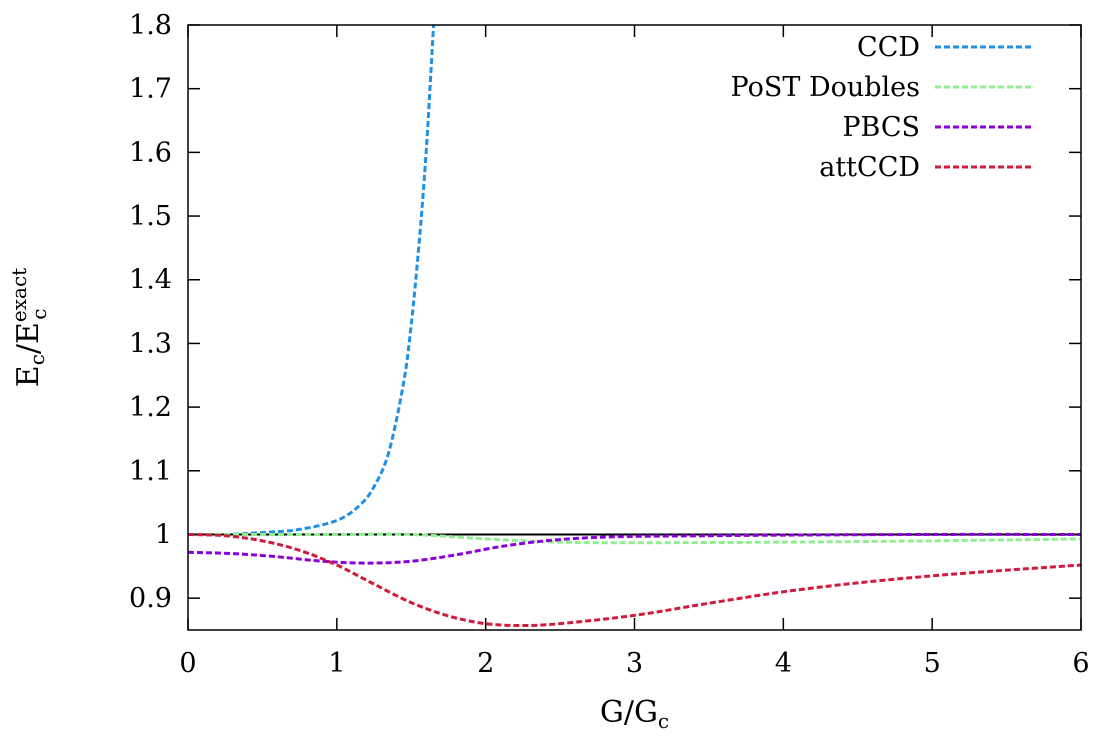 The height and width of the screenshot is (743, 1100). Describe the element at coordinates (150, 343) in the screenshot. I see `y-tick-label: 1.3` at that location.